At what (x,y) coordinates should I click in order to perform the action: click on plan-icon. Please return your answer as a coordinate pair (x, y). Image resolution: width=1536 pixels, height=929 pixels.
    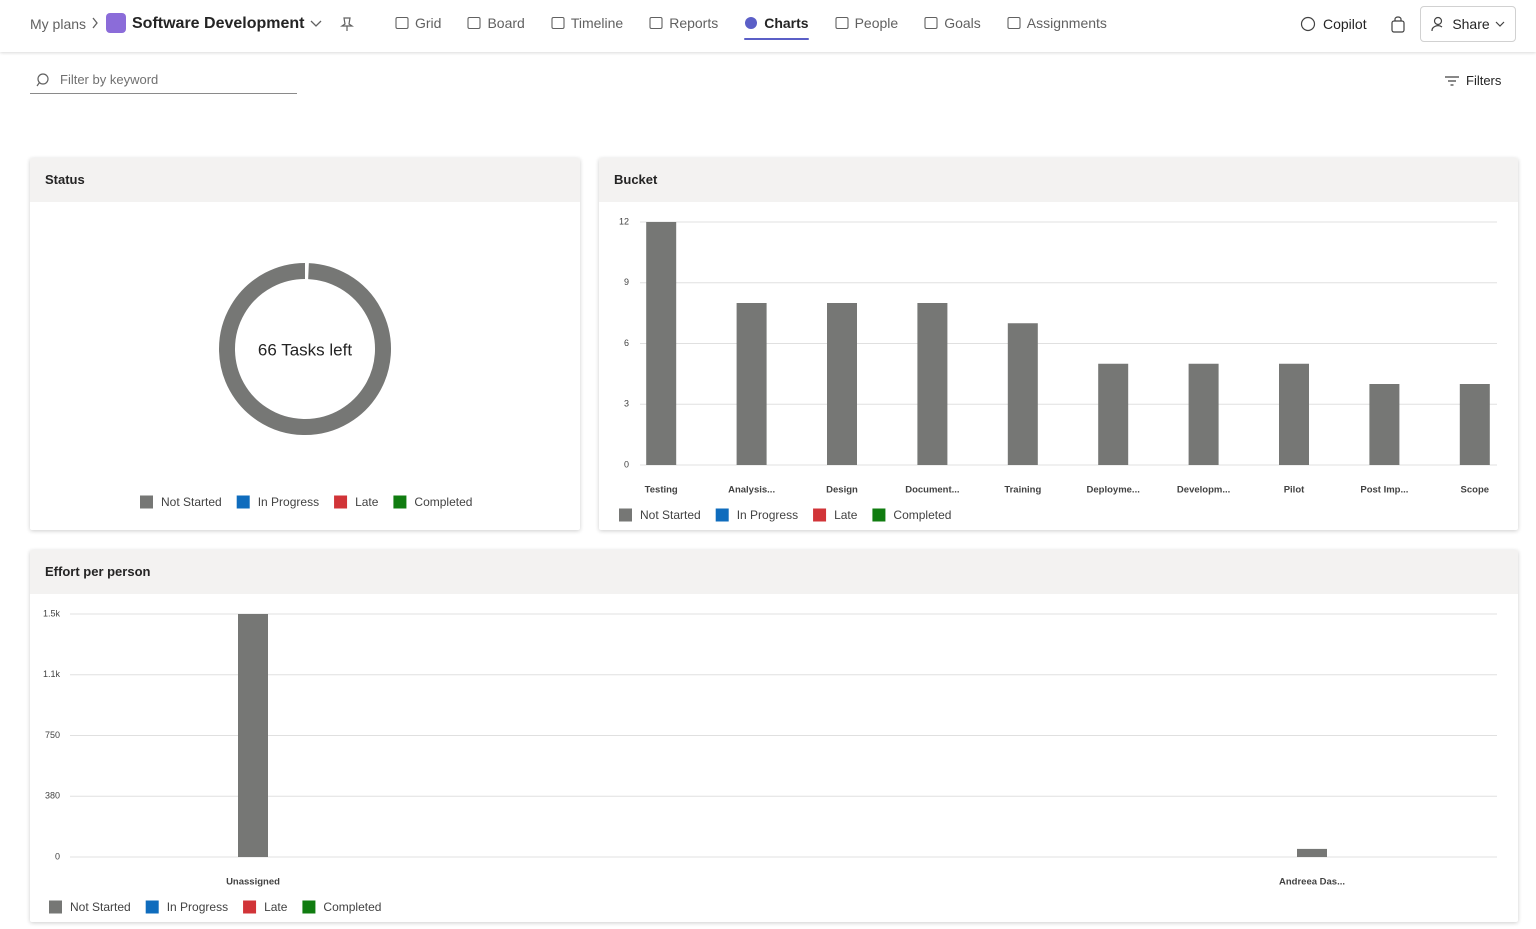
    Looking at the image, I should click on (116, 23).